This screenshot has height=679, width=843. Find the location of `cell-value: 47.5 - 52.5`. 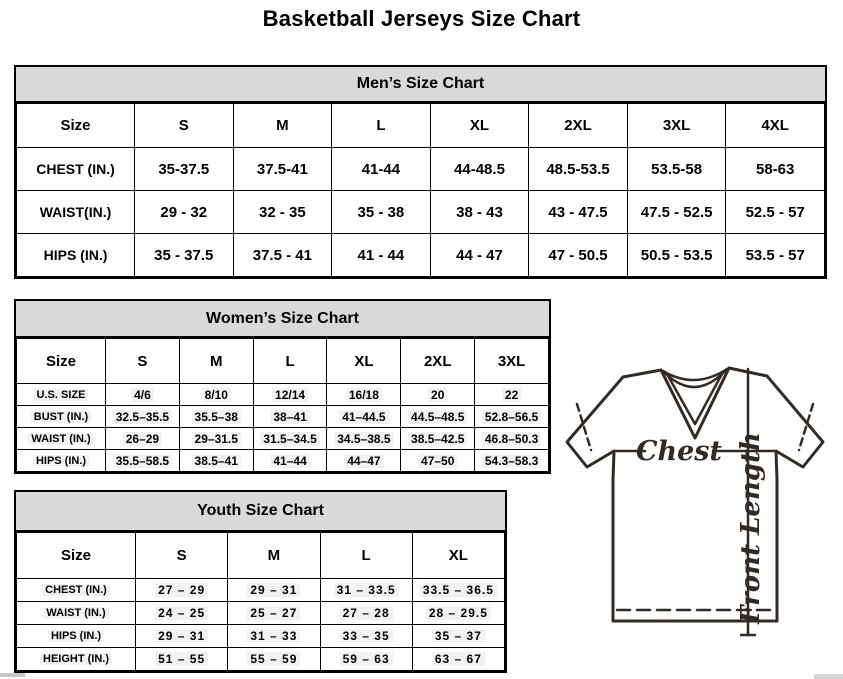

cell-value: 47.5 - 52.5 is located at coordinates (676, 212).